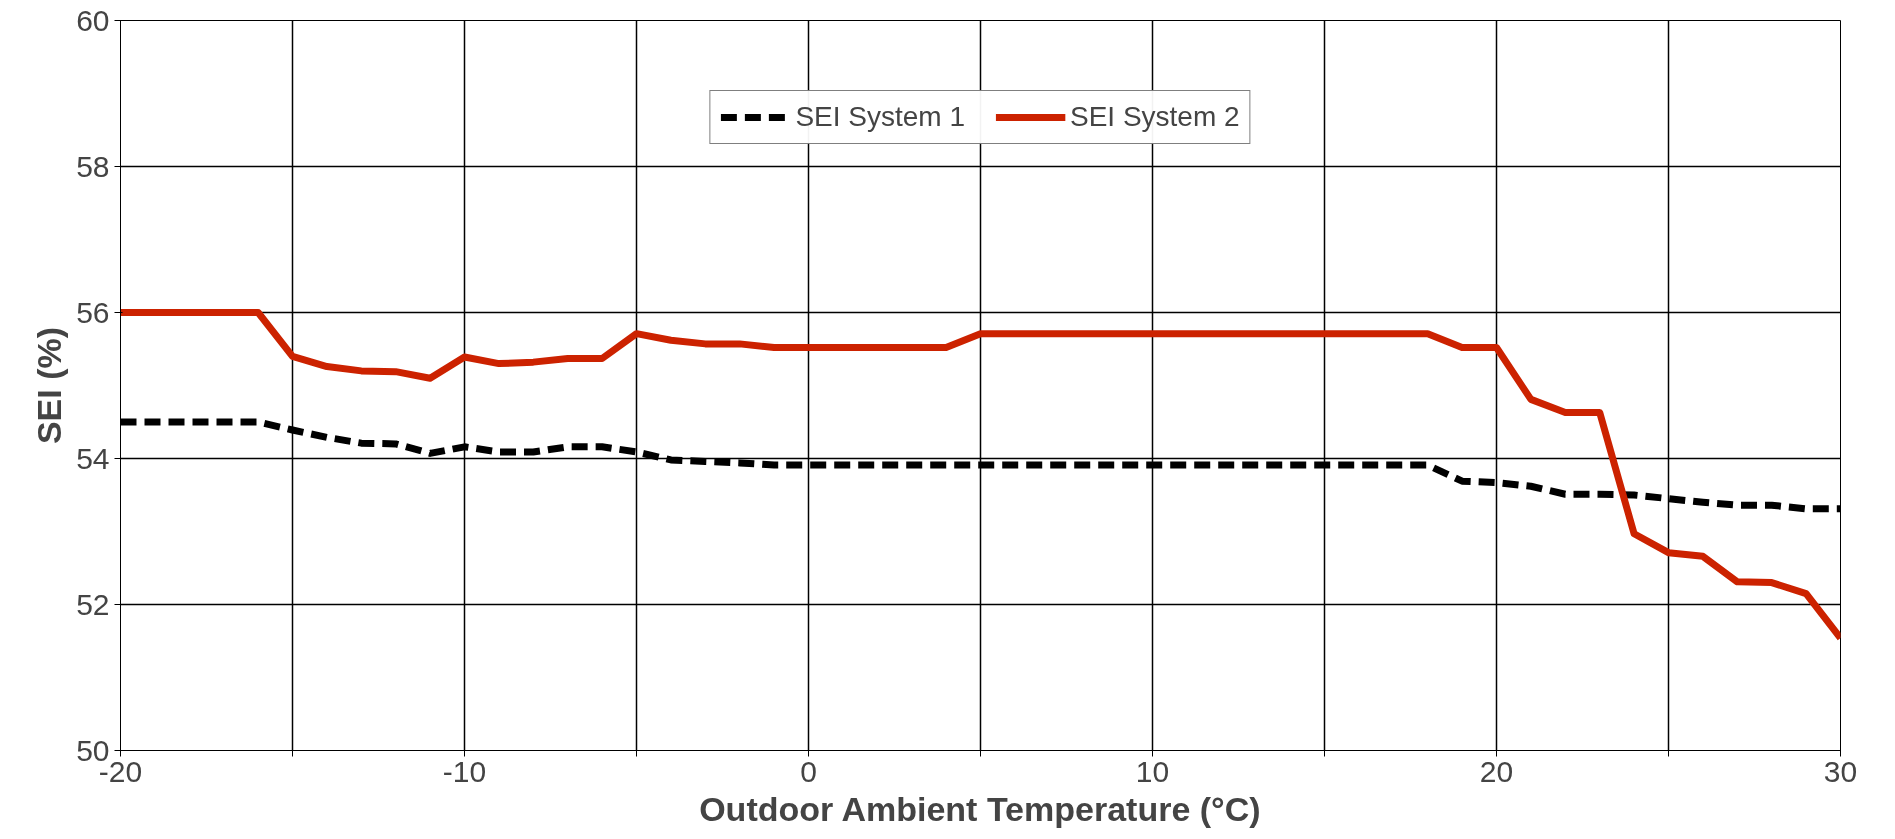  I want to click on y-tick-label: 58, so click(93, 166).